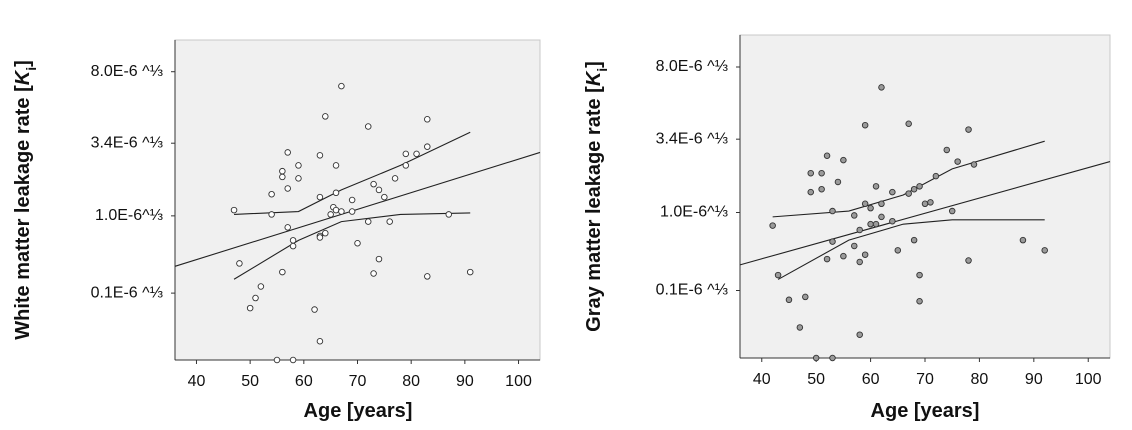 This screenshot has width=1132, height=430. What do you see at coordinates (23, 212) in the screenshot?
I see `y-axis-title-part: White matter leakage rate [` at bounding box center [23, 212].